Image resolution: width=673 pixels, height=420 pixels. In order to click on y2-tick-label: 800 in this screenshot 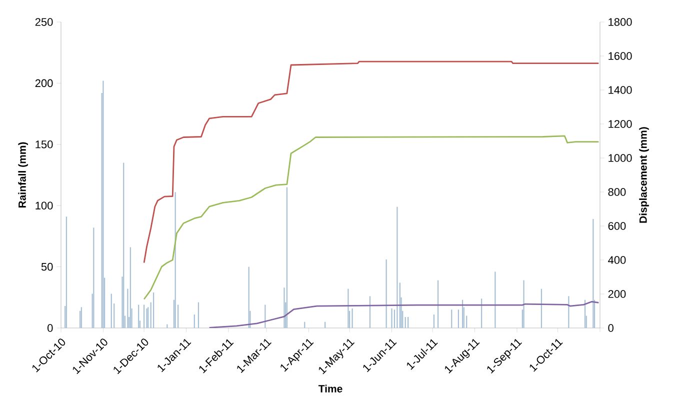, I will do `click(617, 192)`.